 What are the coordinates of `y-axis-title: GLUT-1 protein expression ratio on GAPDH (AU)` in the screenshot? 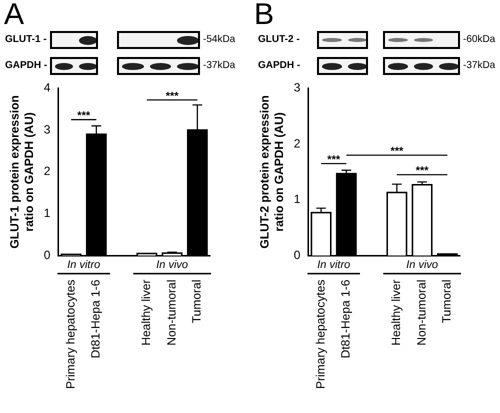 It's located at (22, 172).